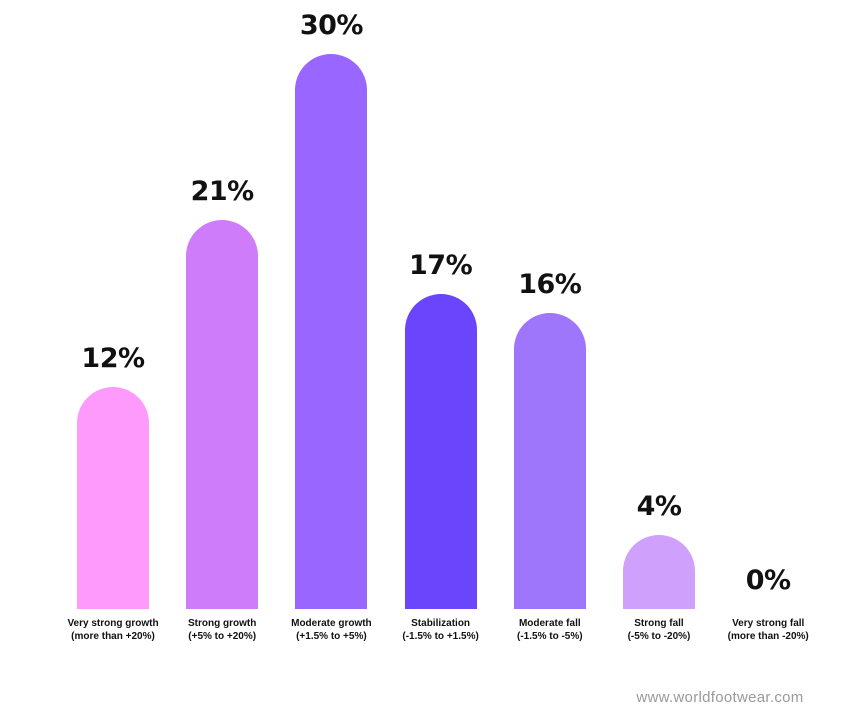 The height and width of the screenshot is (718, 860). What do you see at coordinates (113, 630) in the screenshot?
I see `category-label-1: Very strong growth (more than +20%)` at bounding box center [113, 630].